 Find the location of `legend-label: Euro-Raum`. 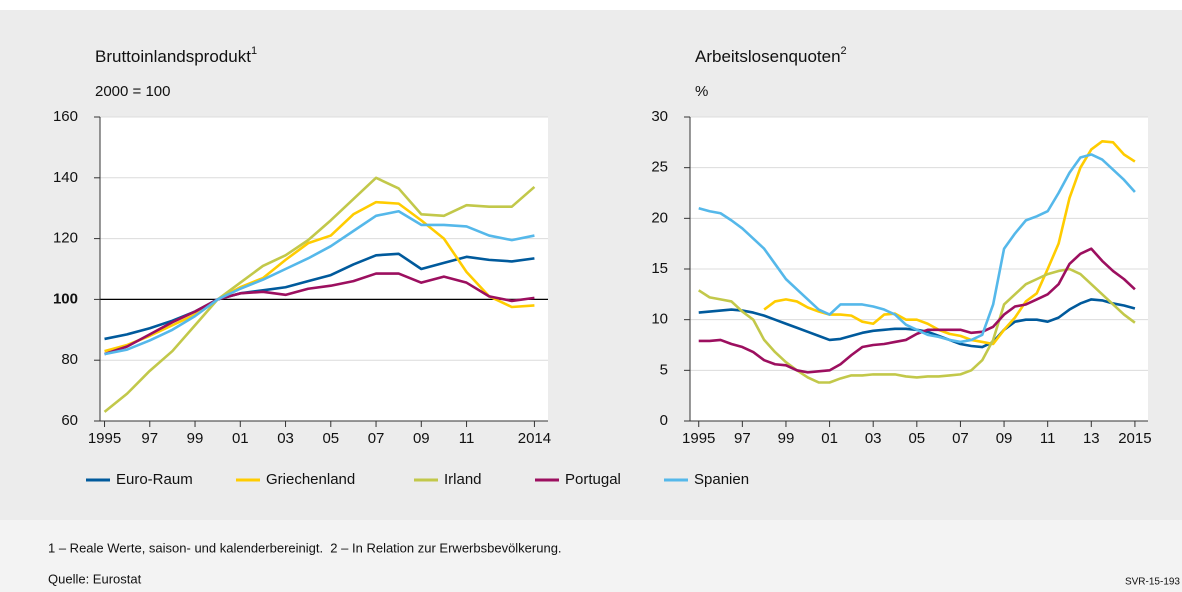

legend-label: Euro-Raum is located at coordinates (154, 479).